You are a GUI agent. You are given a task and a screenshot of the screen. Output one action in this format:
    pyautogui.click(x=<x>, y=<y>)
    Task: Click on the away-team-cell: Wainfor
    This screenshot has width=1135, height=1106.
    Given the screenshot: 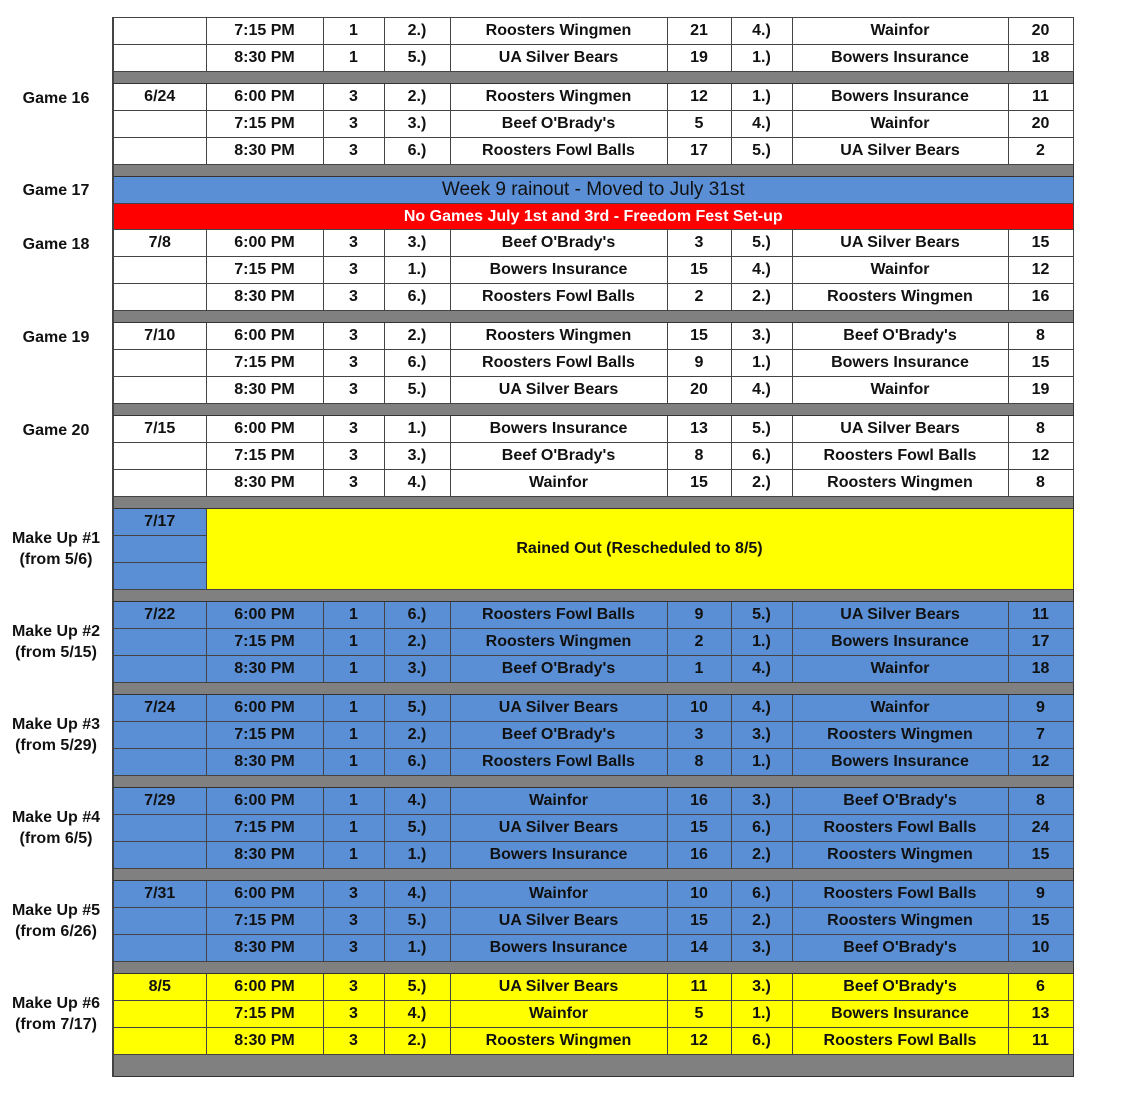 What is the action you would take?
    pyautogui.click(x=900, y=390)
    